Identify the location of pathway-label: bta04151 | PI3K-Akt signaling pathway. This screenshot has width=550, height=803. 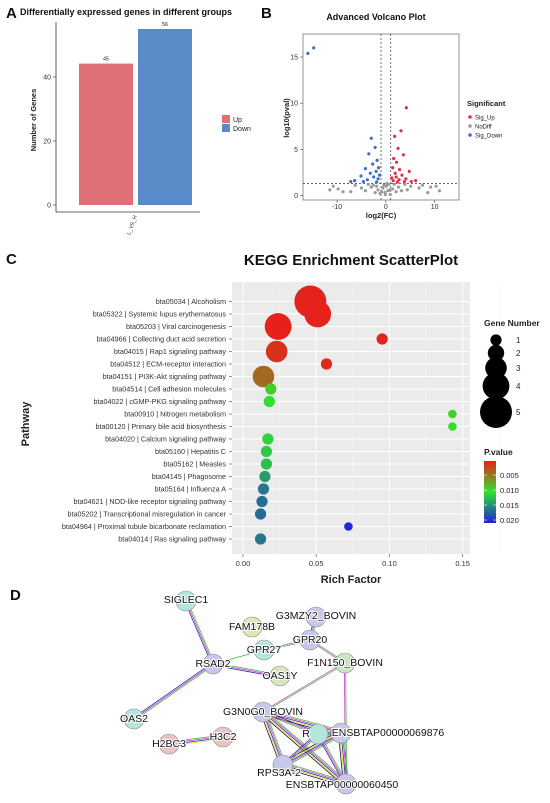
(165, 376).